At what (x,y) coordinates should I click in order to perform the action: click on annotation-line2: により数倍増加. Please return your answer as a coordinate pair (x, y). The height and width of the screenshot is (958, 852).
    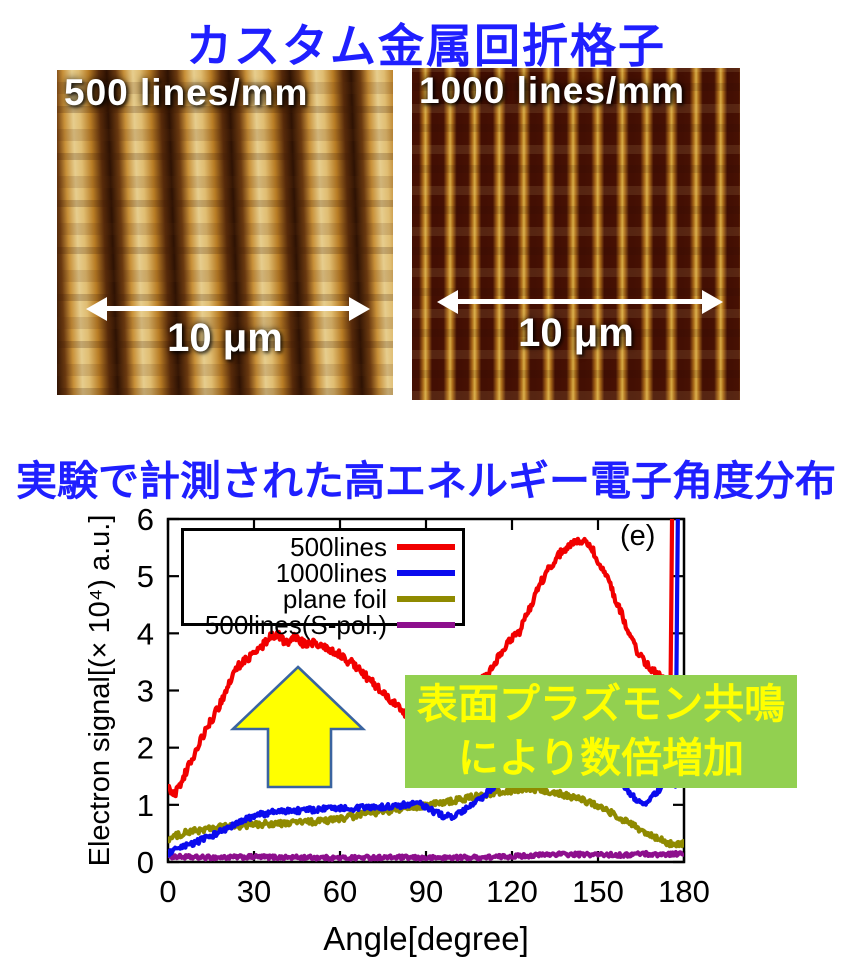
    Looking at the image, I should click on (601, 757).